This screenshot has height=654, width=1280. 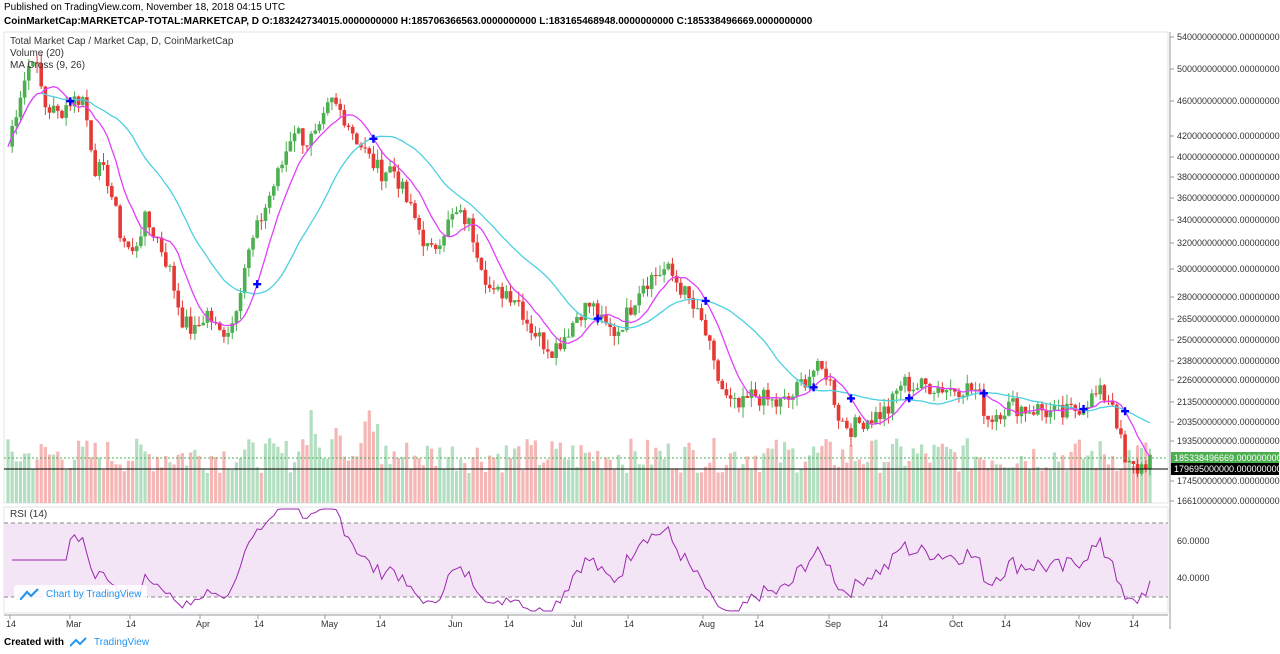 What do you see at coordinates (48, 65) in the screenshot?
I see `legend-ma-cross: MA Cross (9, 26)` at bounding box center [48, 65].